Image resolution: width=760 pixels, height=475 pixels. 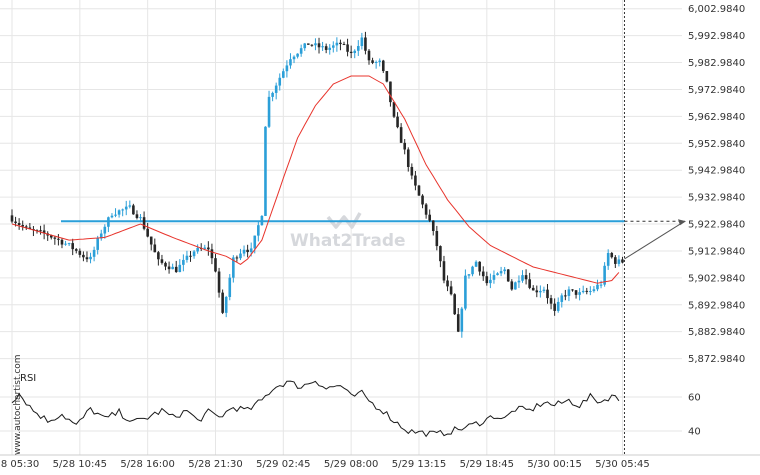 I want to click on forecast-arrow-line, so click(x=654, y=240).